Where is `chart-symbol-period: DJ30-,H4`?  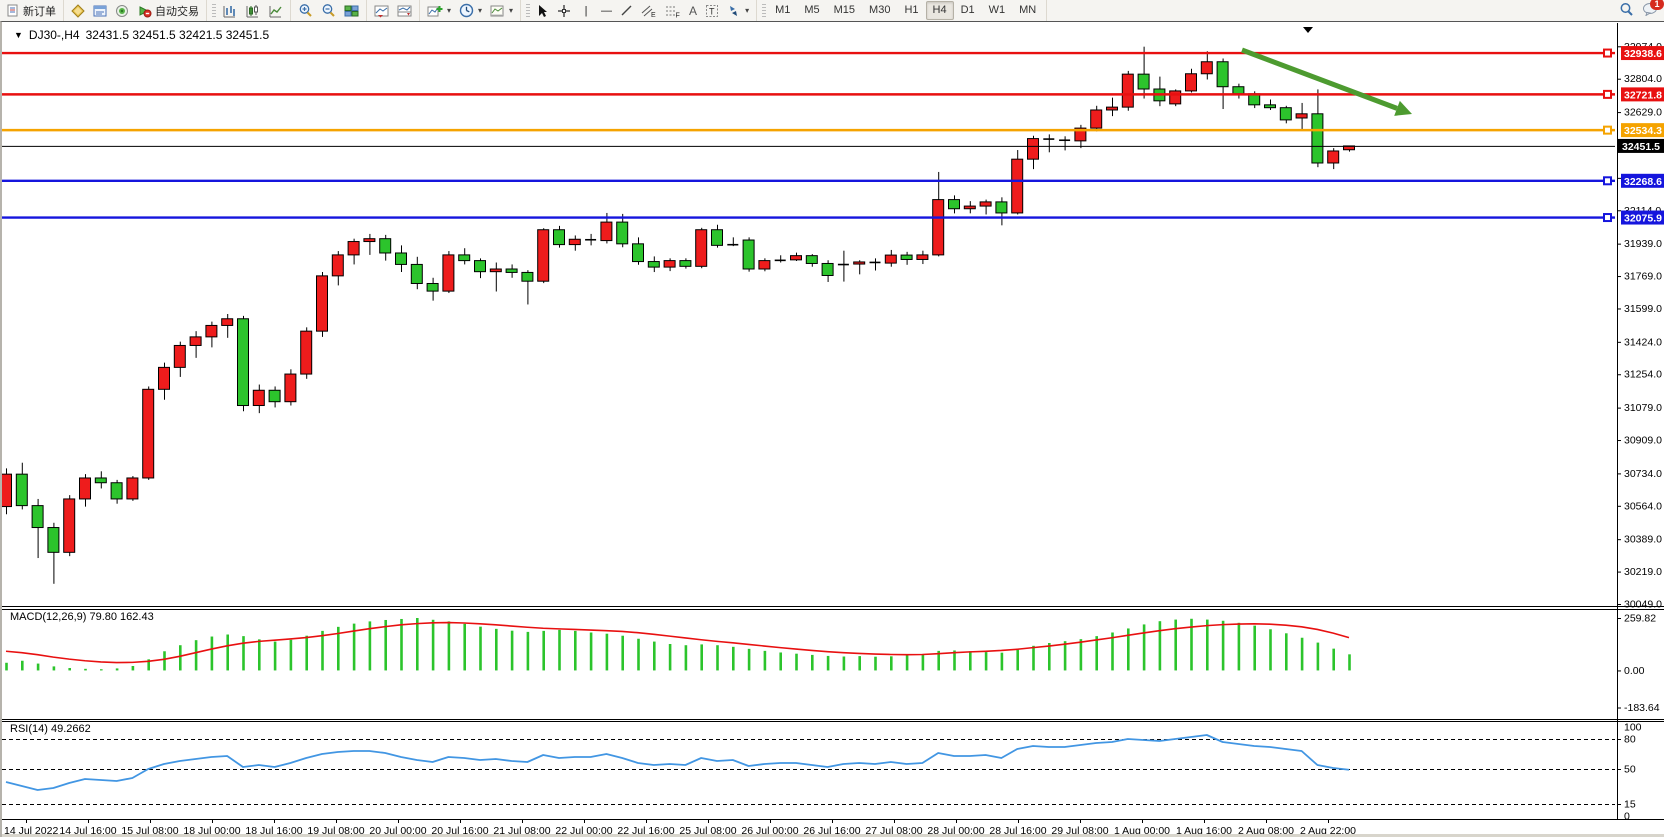 chart-symbol-period: DJ30-,H4 is located at coordinates (54, 35).